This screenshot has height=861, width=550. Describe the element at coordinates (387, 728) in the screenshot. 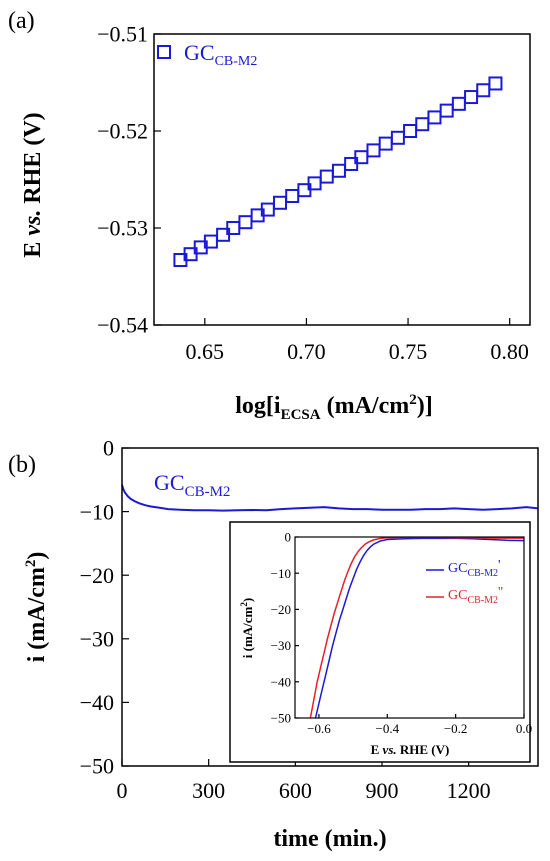

I see `x-tick-label: −0.4` at that location.